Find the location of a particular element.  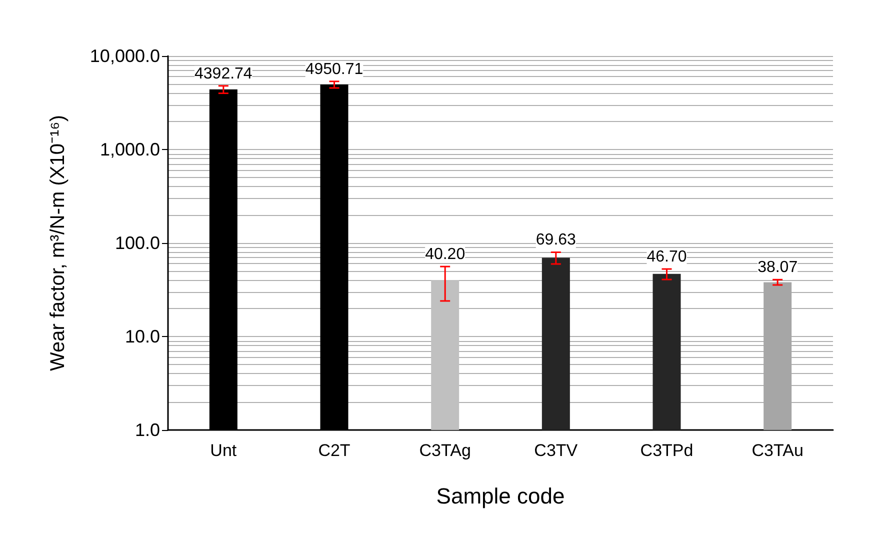

x-tick-label: C3TPd is located at coordinates (667, 450).